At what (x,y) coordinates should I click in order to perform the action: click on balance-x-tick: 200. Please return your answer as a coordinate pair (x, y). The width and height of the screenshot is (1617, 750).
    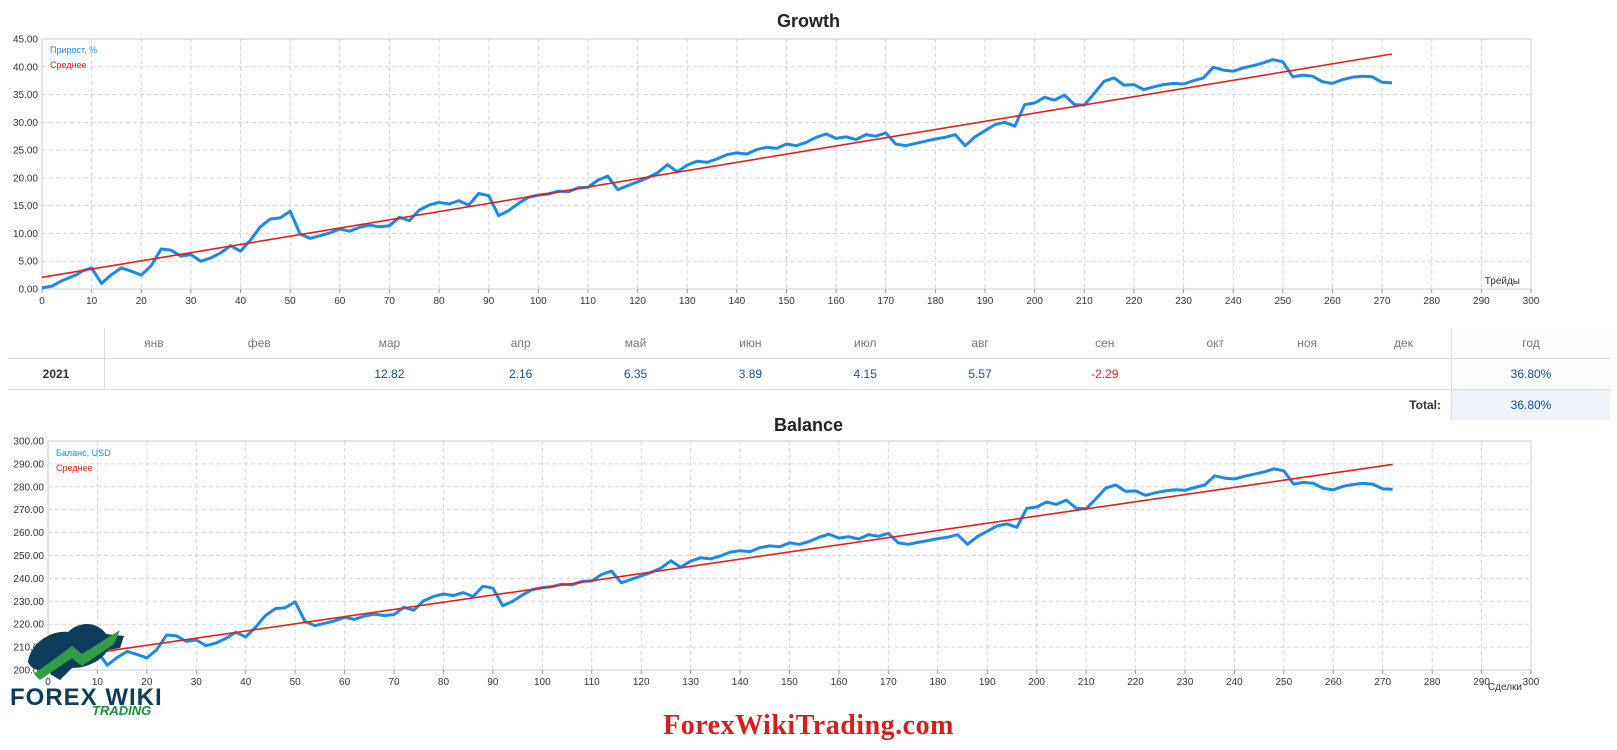
    Looking at the image, I should click on (1036, 682).